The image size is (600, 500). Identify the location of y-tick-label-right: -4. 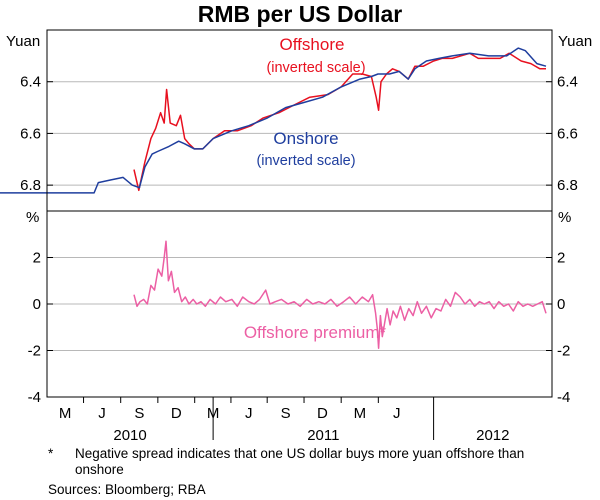
(563, 397).